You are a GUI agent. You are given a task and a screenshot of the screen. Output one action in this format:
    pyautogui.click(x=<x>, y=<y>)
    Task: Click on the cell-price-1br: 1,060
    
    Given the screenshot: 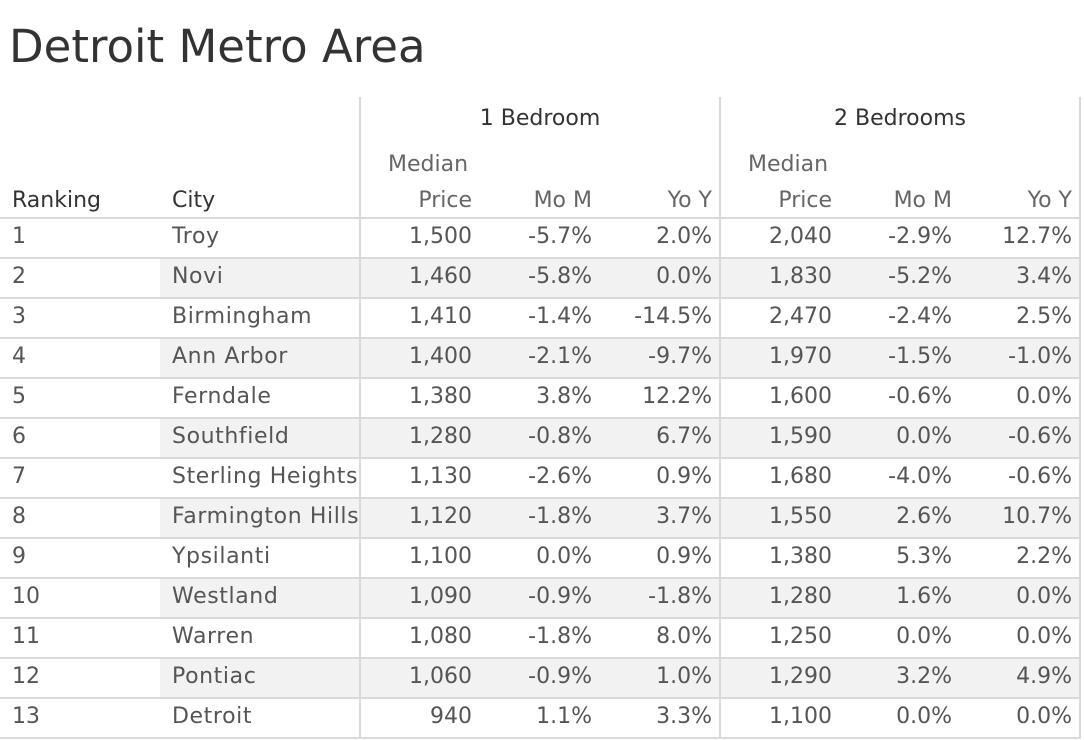 What is the action you would take?
    pyautogui.click(x=440, y=676)
    